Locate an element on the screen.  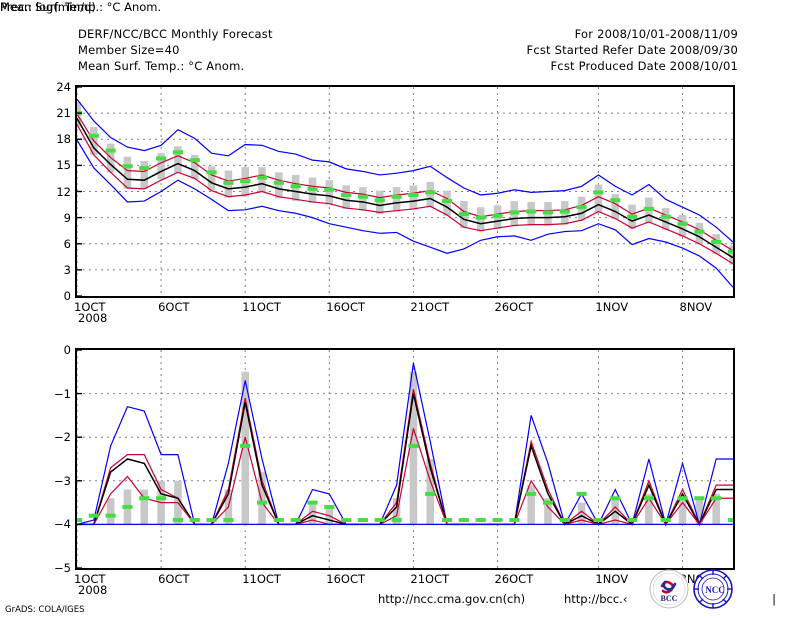
bcc-logo-icon: BCC is located at coordinates (669, 589).